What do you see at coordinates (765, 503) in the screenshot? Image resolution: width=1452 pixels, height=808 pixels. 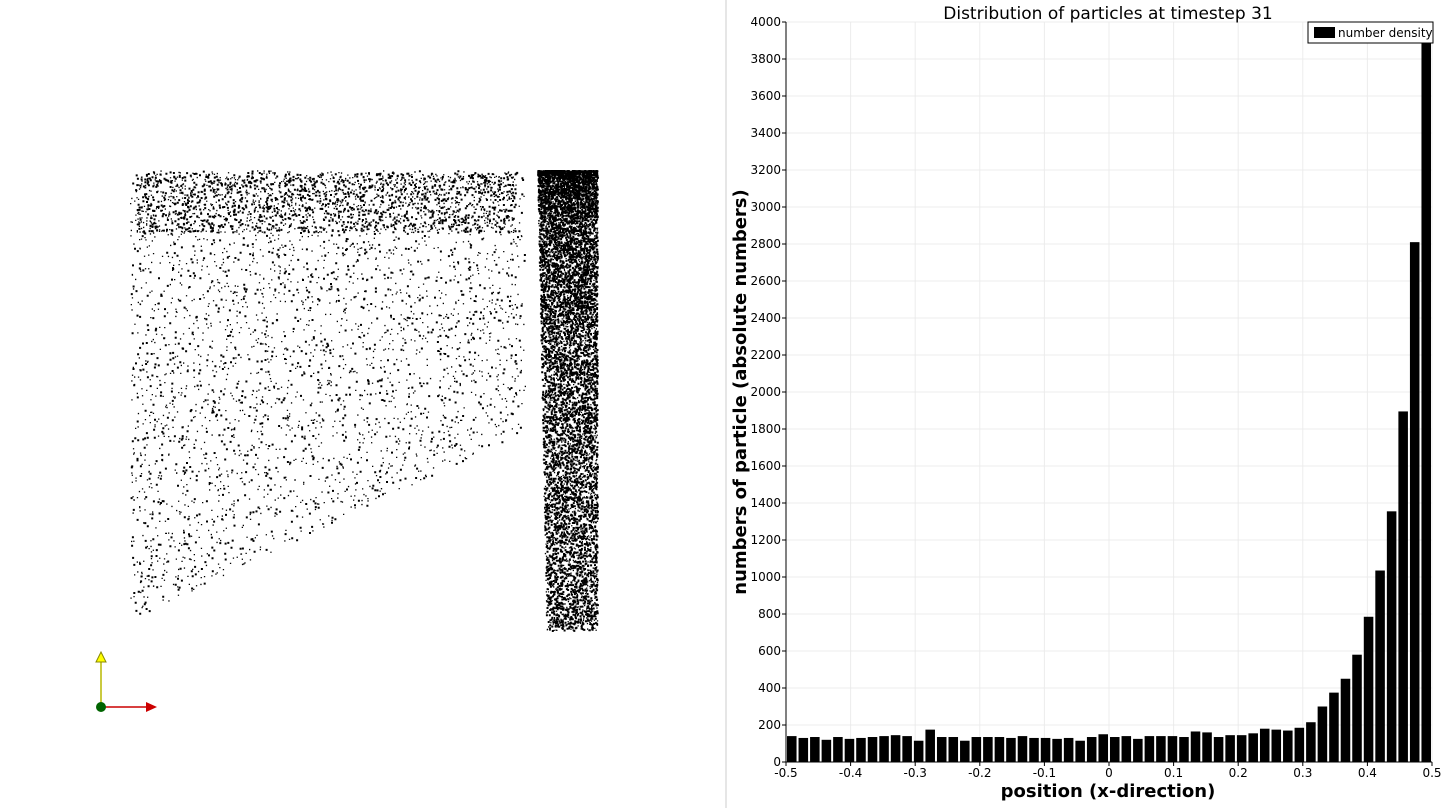 I see `y-tick-label: 1400` at bounding box center [765, 503].